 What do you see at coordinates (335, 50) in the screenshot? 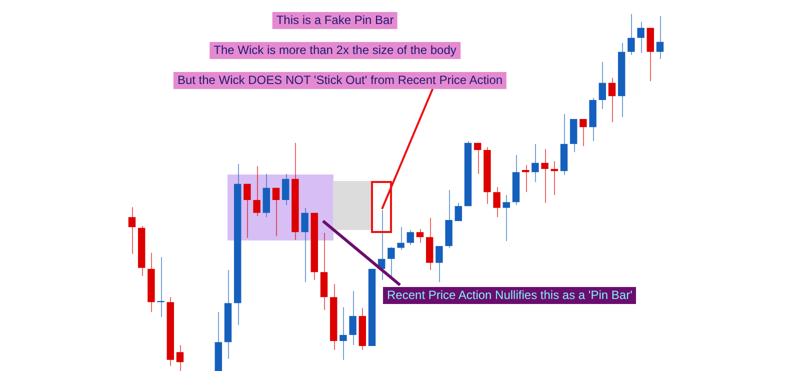
I see `annotation: The Wick is more than 2x the size of the body` at bounding box center [335, 50].